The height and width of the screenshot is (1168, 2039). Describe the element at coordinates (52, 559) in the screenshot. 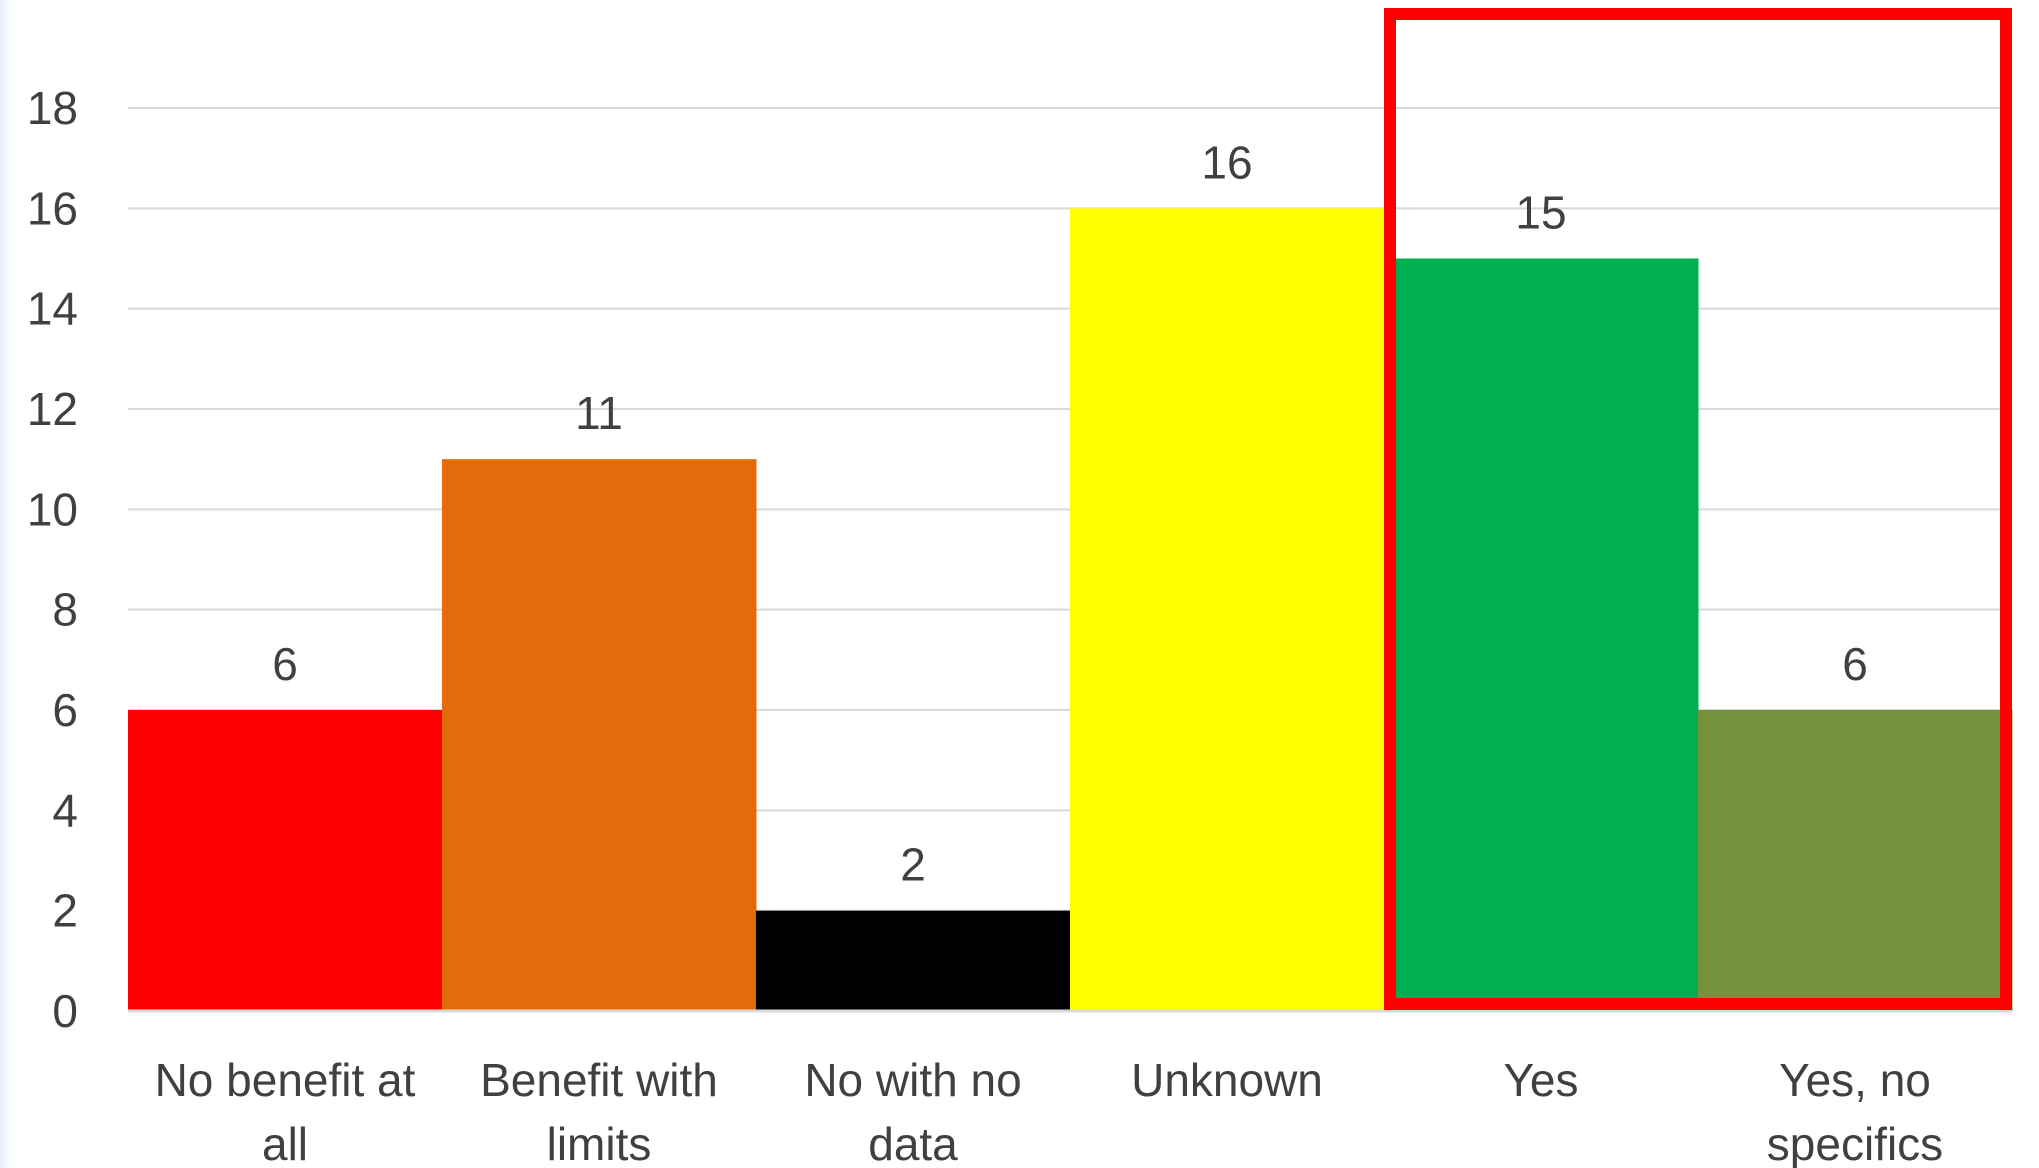

I see `y-axis-tick-labels: 0 2 4 6 8 10 12 14 16 18` at that location.